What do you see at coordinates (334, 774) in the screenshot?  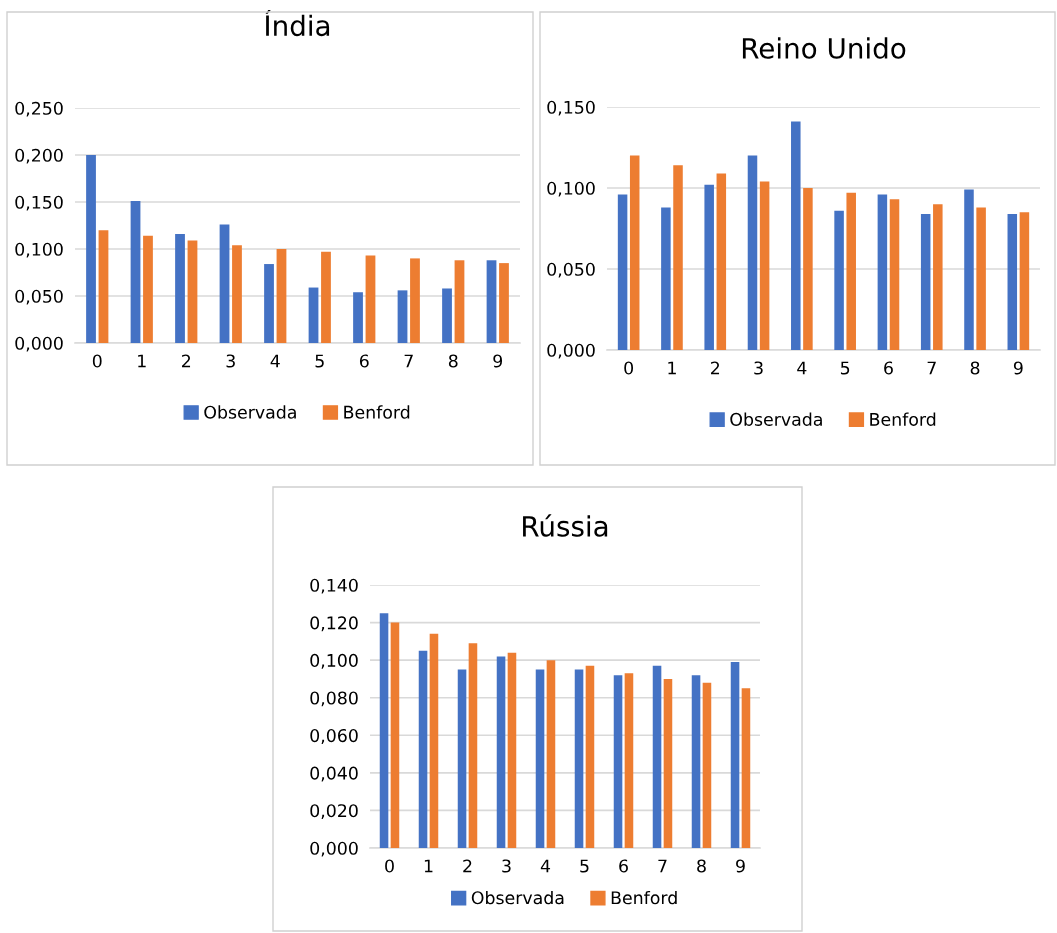 I see `y-tick-label: 0,040` at bounding box center [334, 774].